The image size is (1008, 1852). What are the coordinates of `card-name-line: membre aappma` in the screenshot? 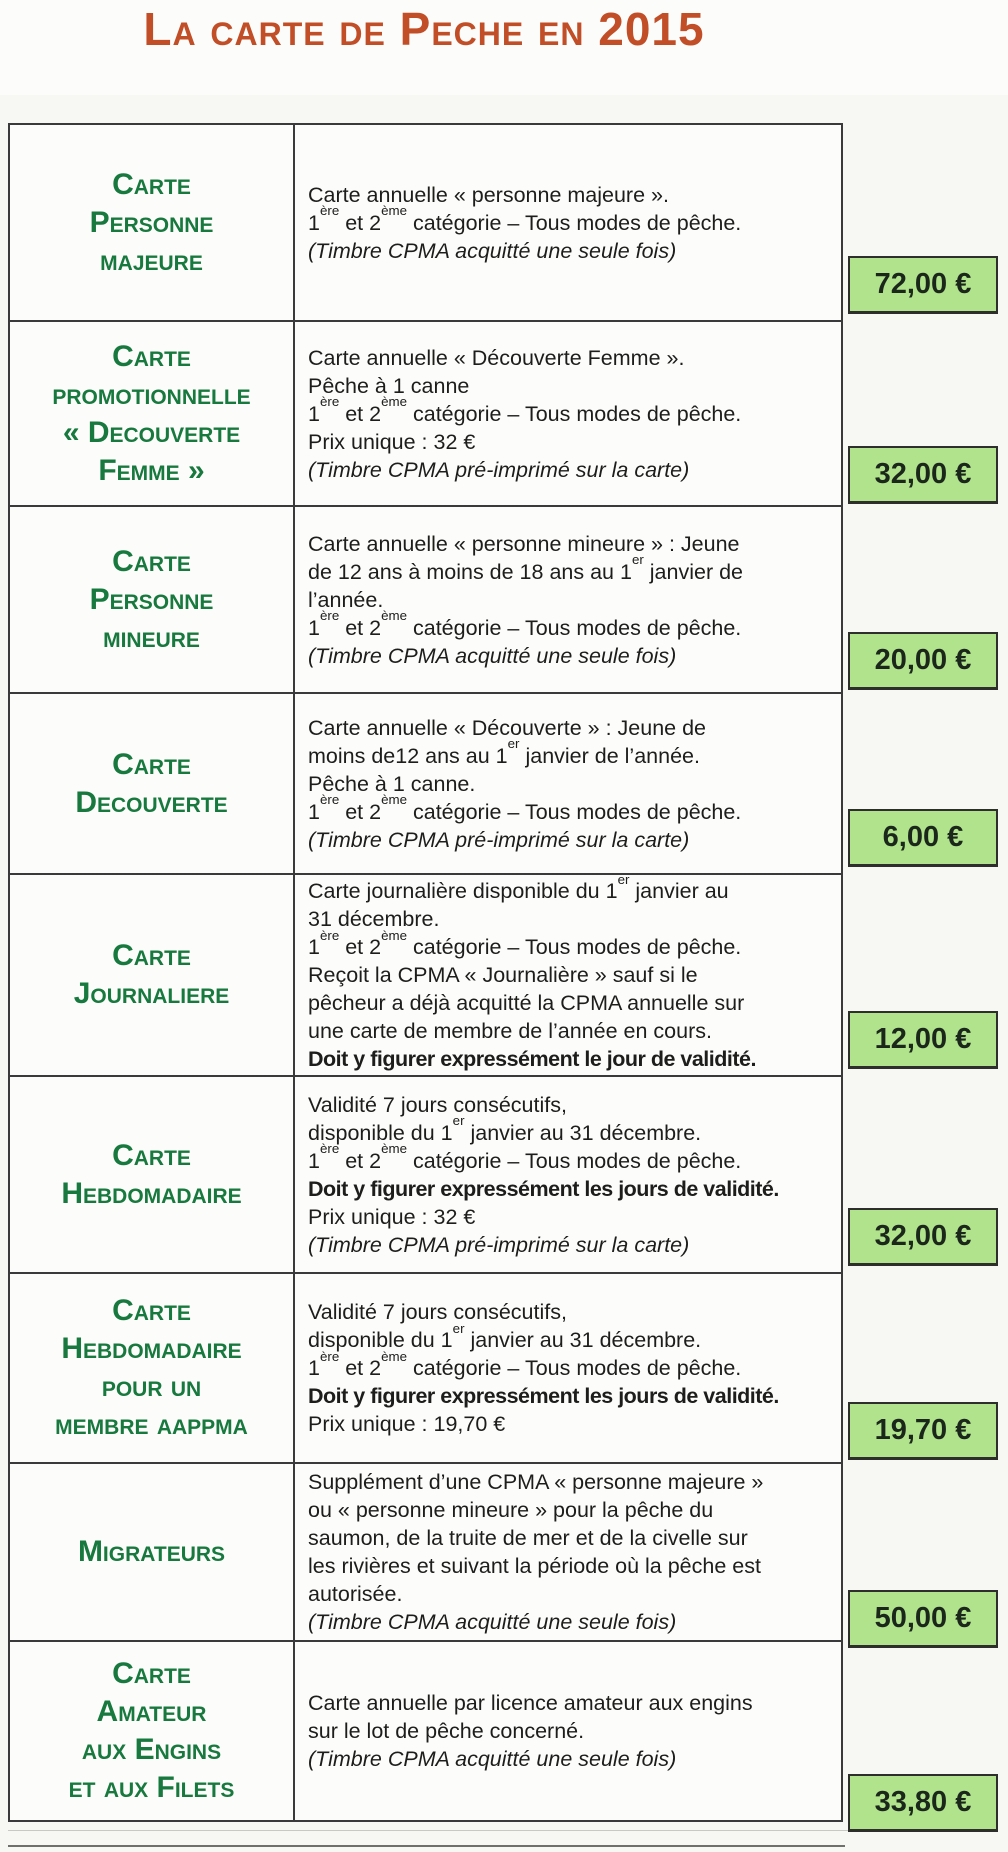 It's located at (151, 1424).